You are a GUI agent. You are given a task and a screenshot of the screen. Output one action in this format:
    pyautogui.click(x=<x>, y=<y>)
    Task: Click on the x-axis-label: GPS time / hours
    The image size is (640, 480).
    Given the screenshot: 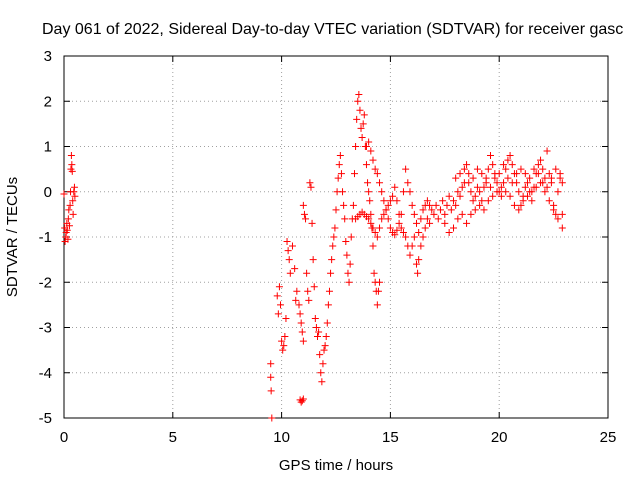 What is the action you would take?
    pyautogui.click(x=336, y=465)
    